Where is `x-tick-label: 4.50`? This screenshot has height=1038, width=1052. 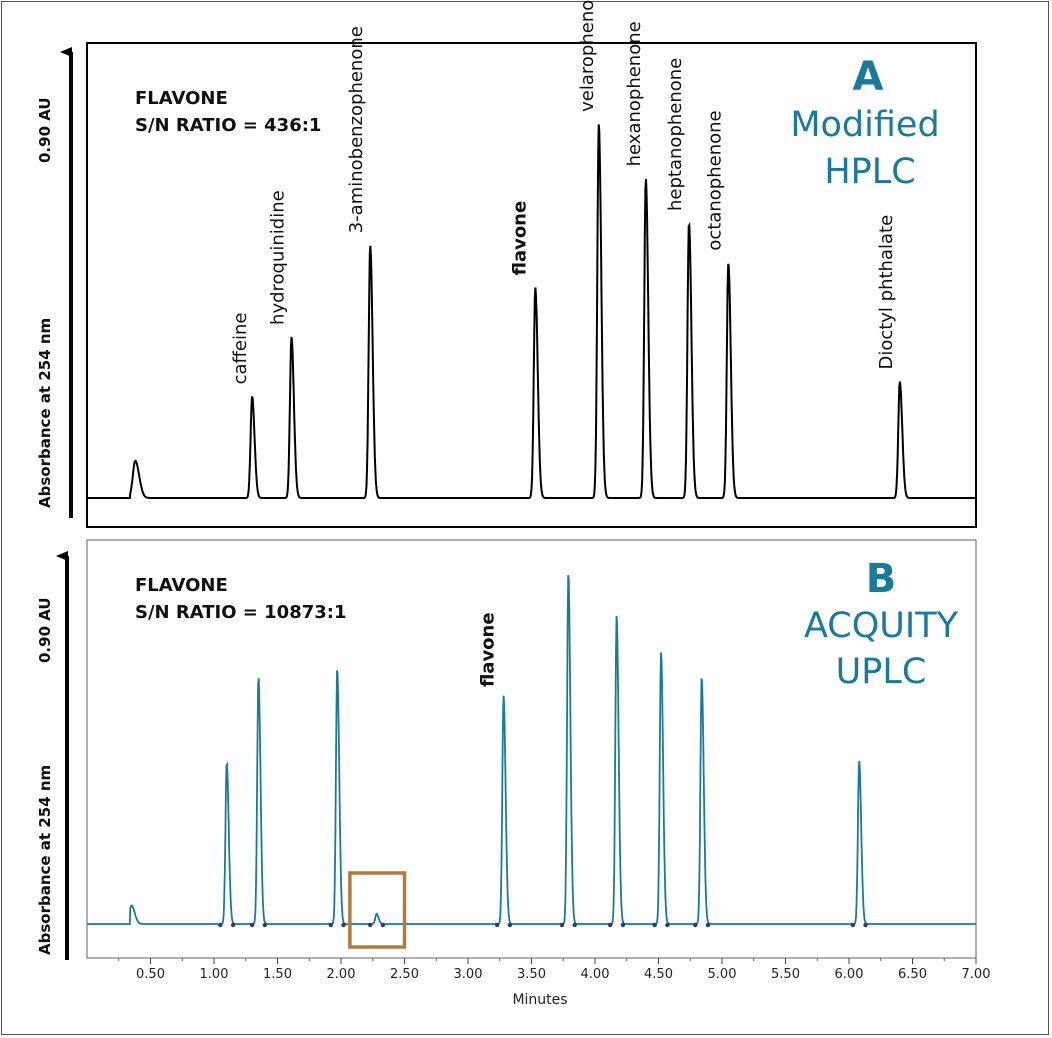 x-tick-label: 4.50 is located at coordinates (658, 974).